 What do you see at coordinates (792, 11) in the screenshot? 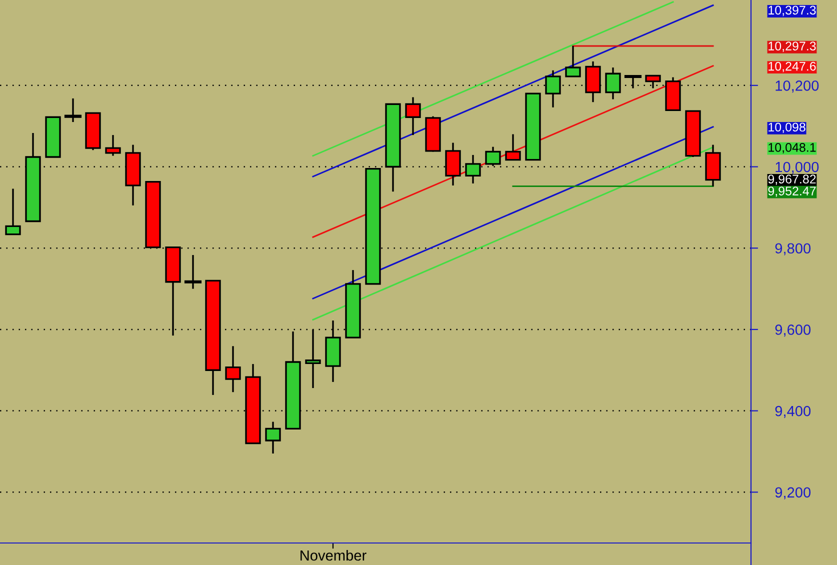
I see `y2-tick-label: 10,397.3` at bounding box center [792, 11].